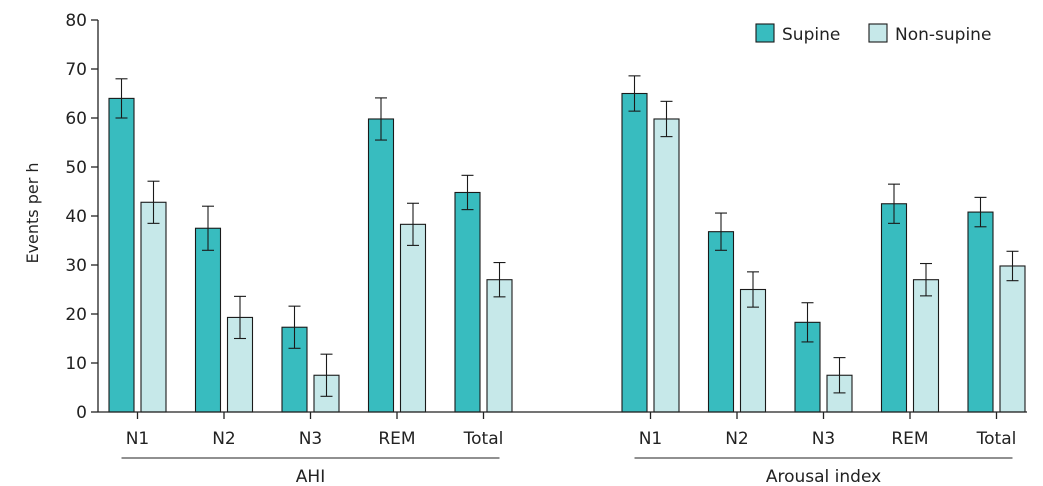 The height and width of the screenshot is (486, 1043). I want to click on group-label: AHI, so click(310, 476).